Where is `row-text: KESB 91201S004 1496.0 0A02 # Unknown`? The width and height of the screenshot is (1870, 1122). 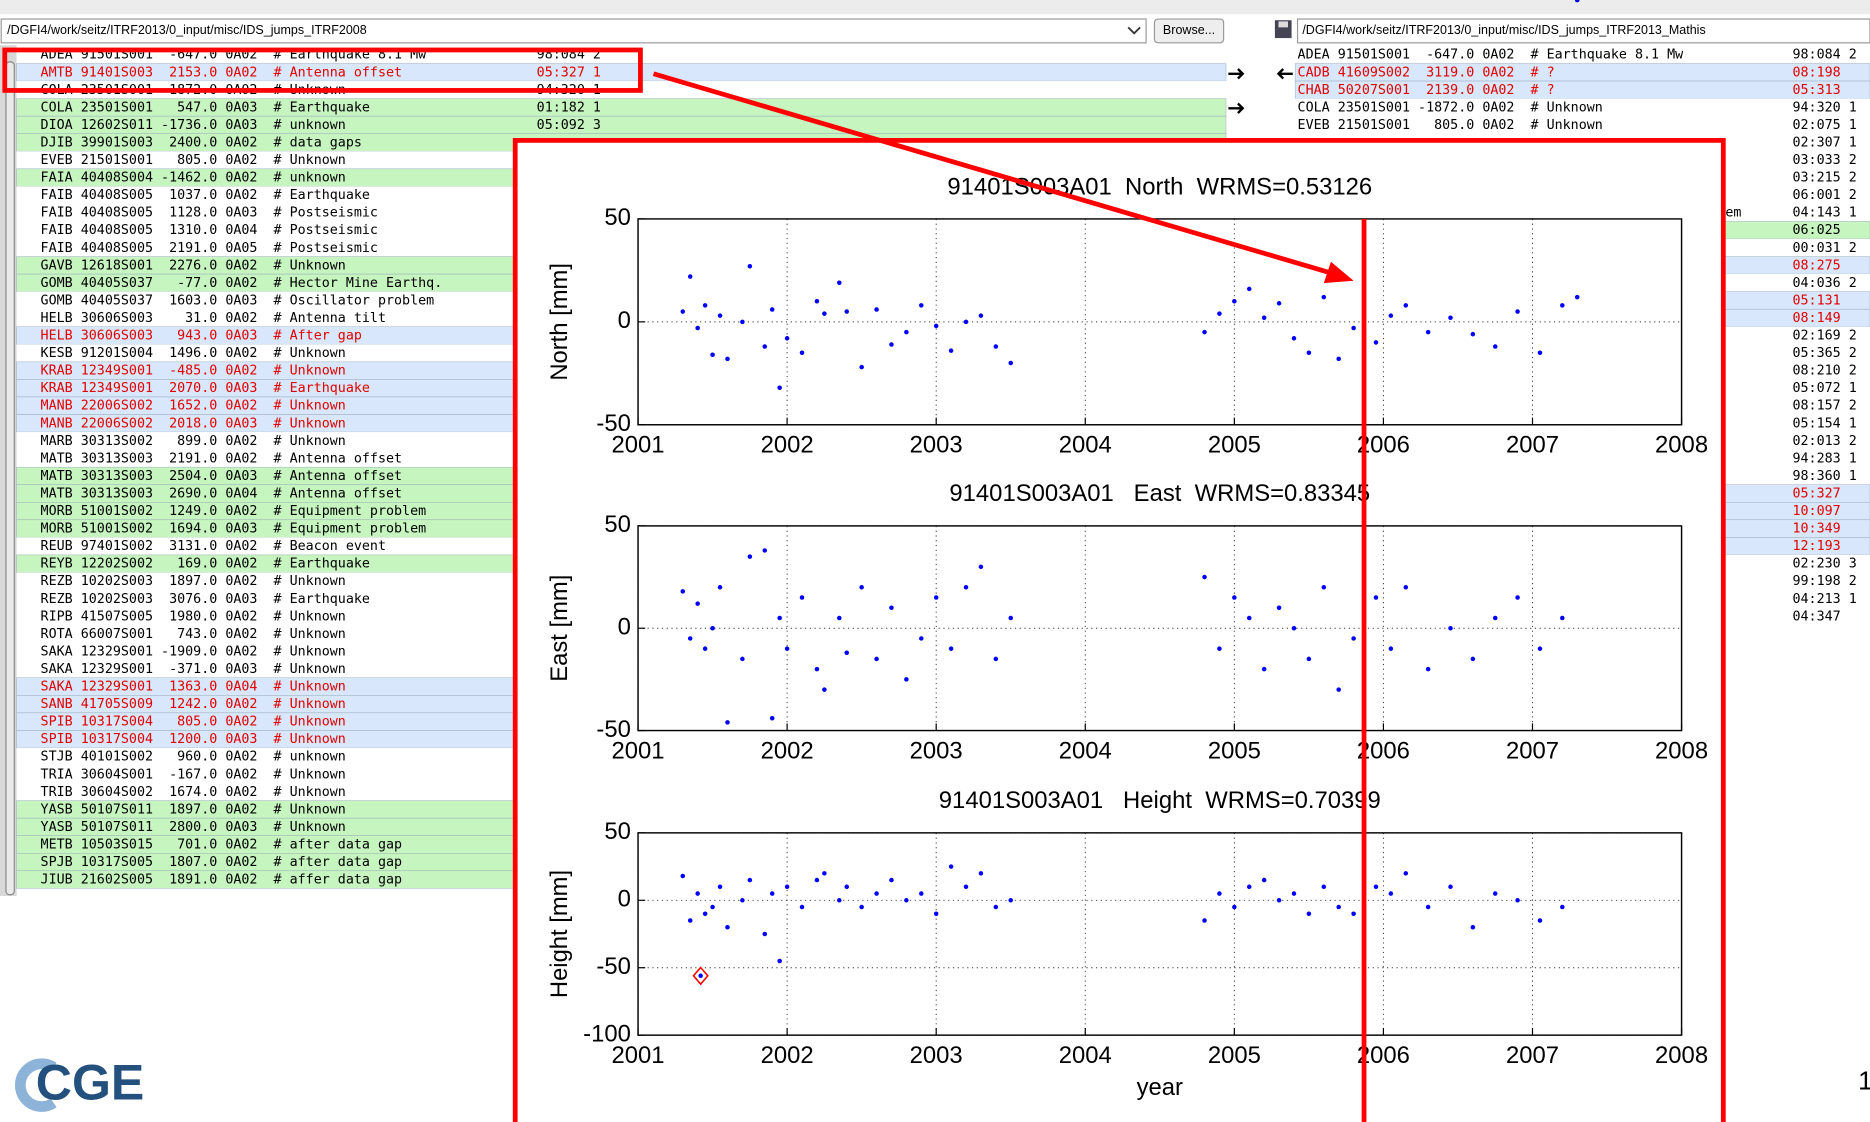 row-text: KESB 91201S004 1496.0 0A02 # Unknown is located at coordinates (193, 353).